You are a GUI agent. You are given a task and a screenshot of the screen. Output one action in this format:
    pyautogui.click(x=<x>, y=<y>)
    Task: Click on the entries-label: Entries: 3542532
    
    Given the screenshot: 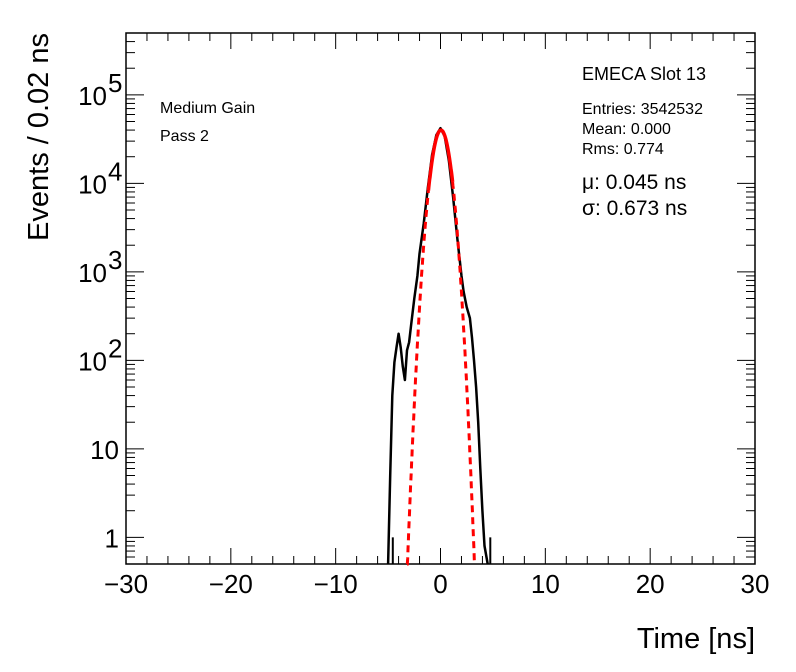 What is the action you would take?
    pyautogui.click(x=642, y=109)
    